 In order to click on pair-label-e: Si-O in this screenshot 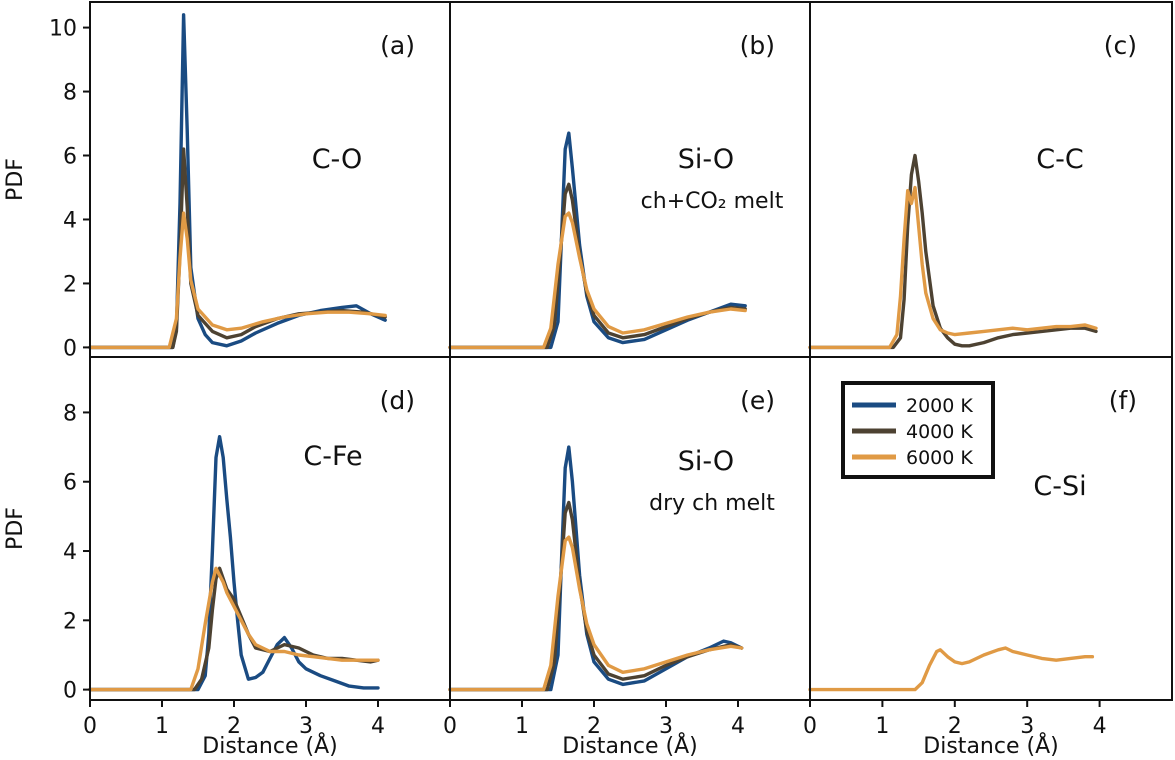, I will do `click(706, 461)`.